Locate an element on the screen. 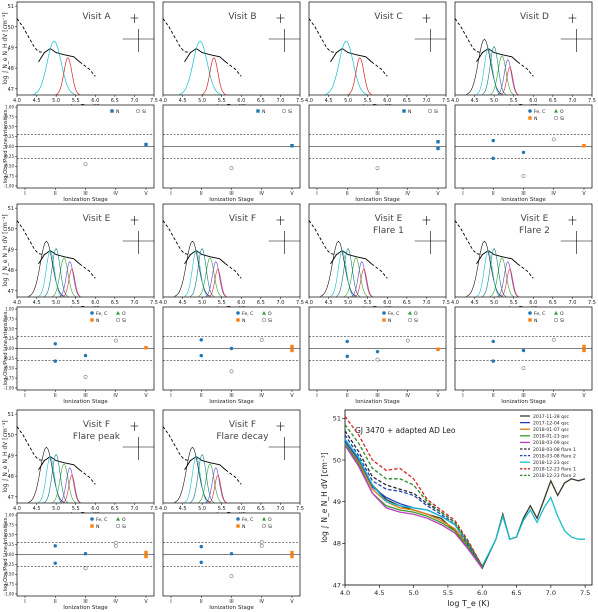 The image size is (598, 612). comparison-x-tick-label: 4.0 is located at coordinates (345, 593).